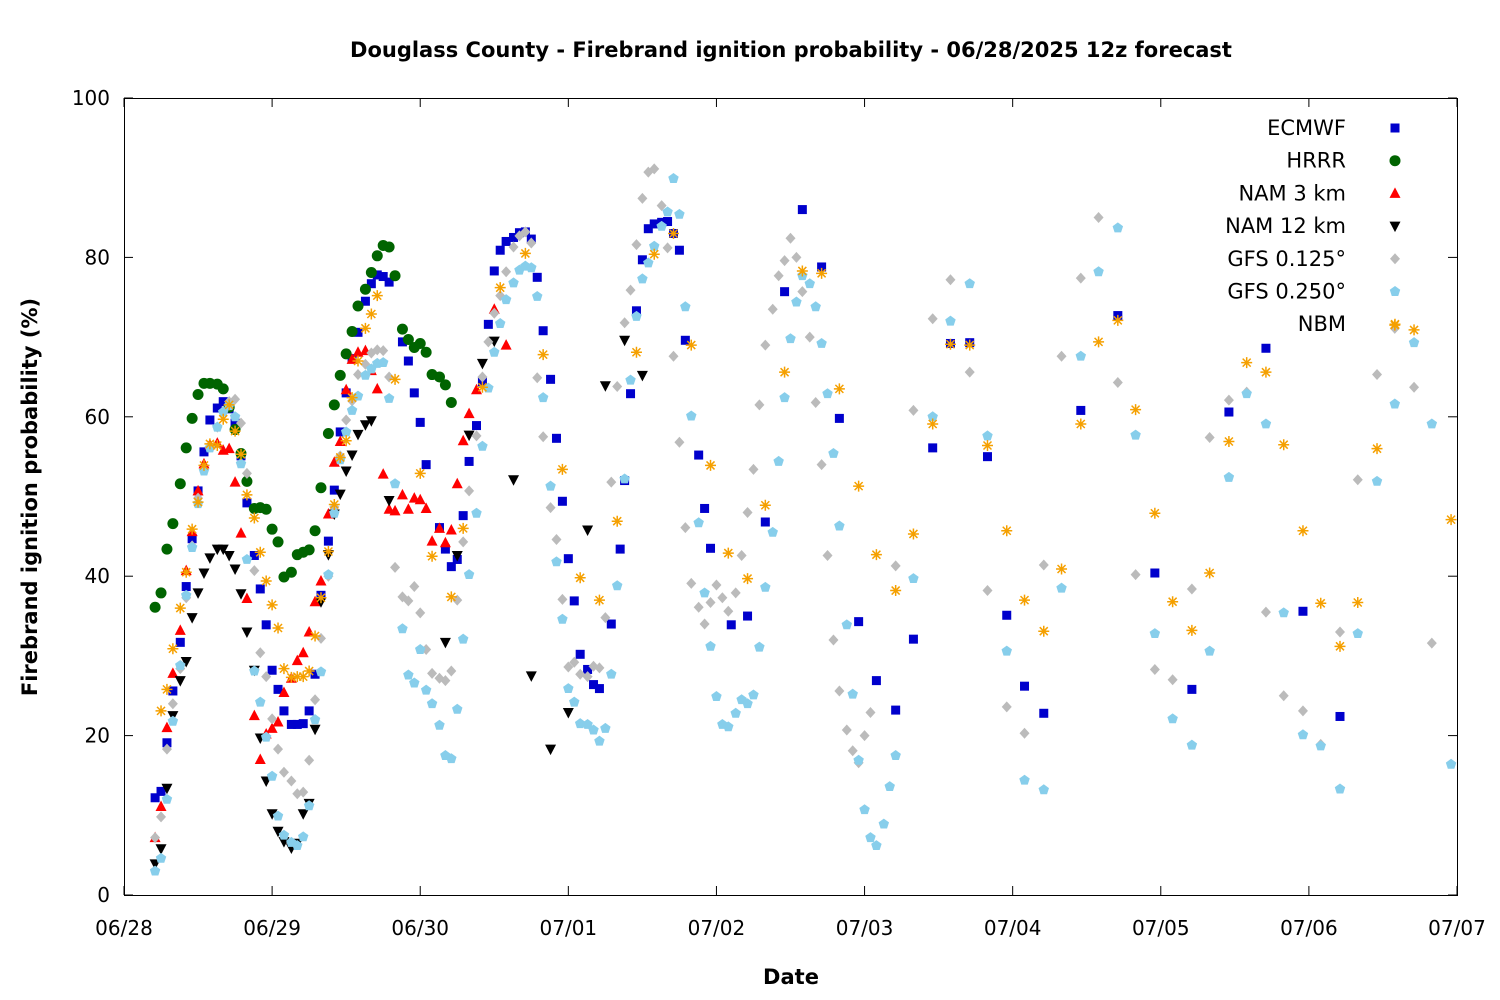 This screenshot has width=1500, height=1000. I want to click on x-tick-label: 06/30, so click(420, 928).